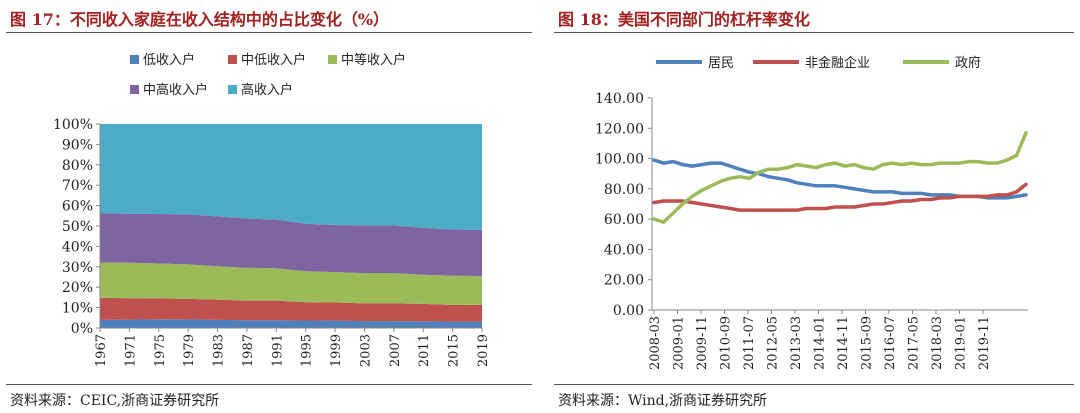 This screenshot has width=1080, height=413. What do you see at coordinates (655, 343) in the screenshot?
I see `x-tick-label: 2008-03` at bounding box center [655, 343].